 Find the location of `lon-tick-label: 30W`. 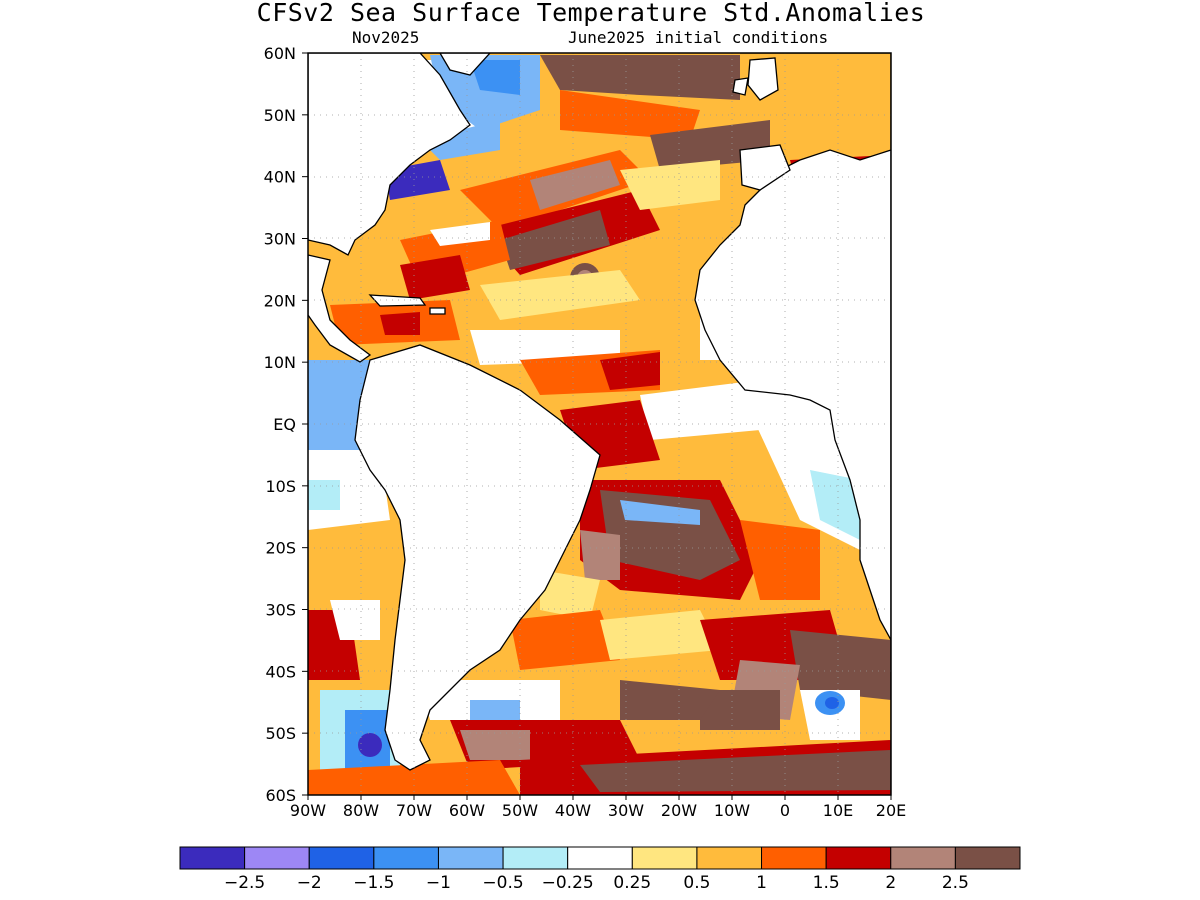

lon-tick-label: 30W is located at coordinates (626, 810).